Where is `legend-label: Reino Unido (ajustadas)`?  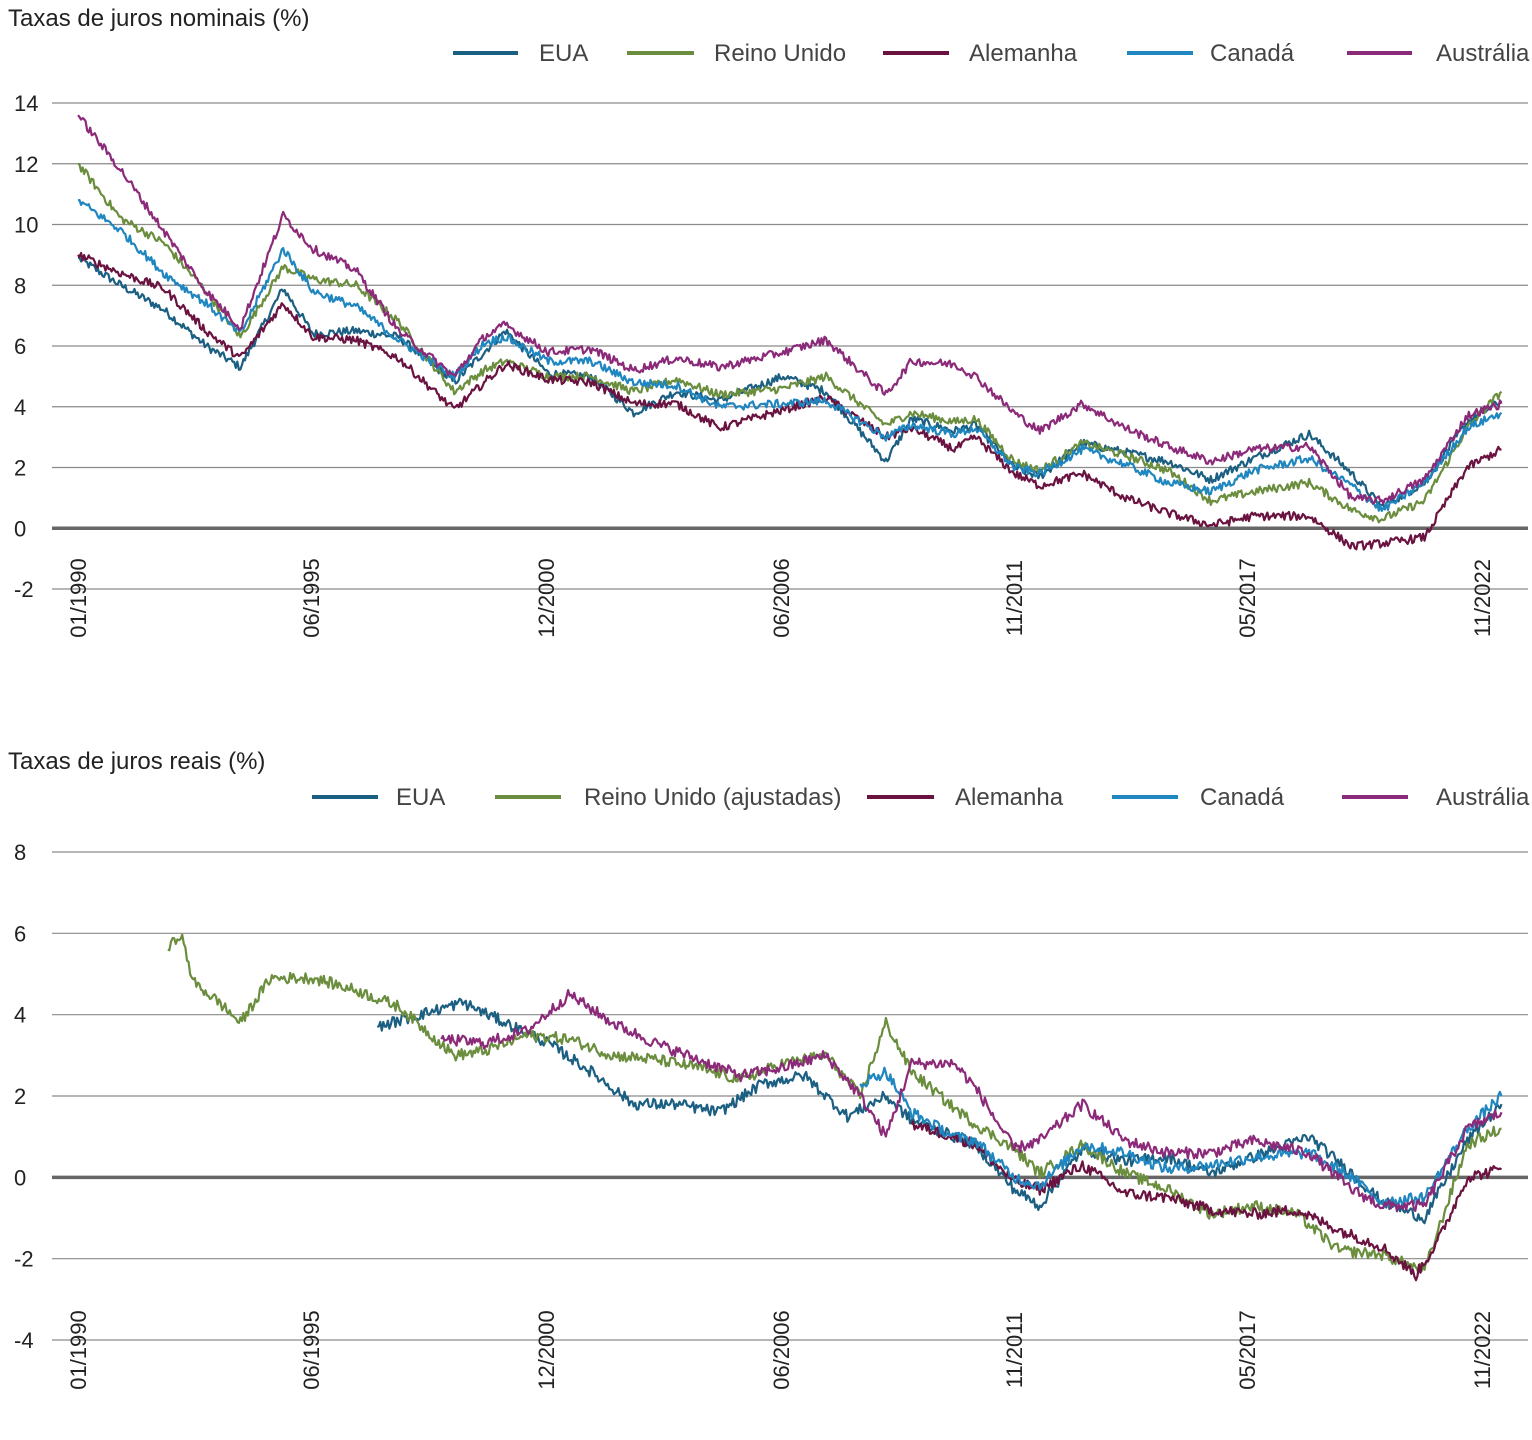
legend-label: Reino Unido (ajustadas) is located at coordinates (712, 797).